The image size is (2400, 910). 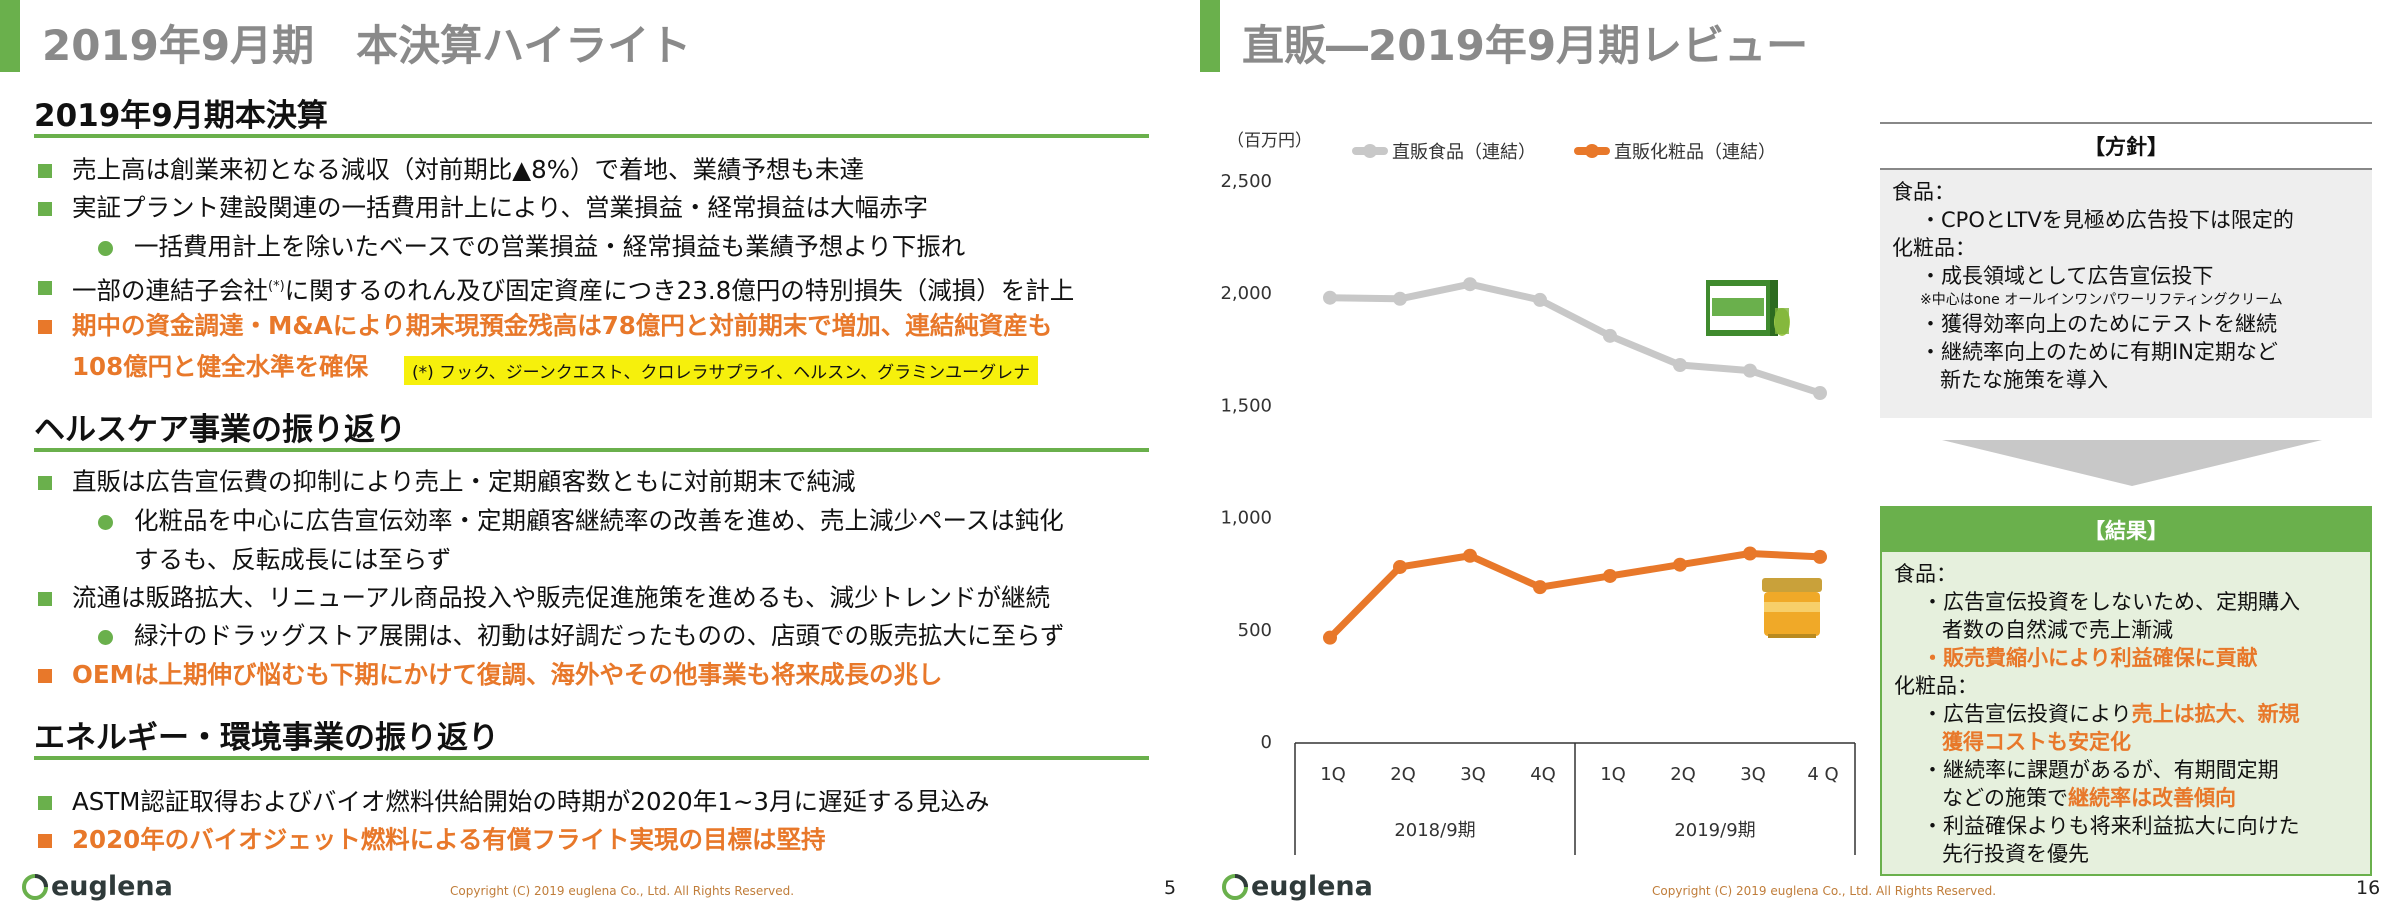 I want to click on policy-cosmetics-item: ・成長領域として広告宣伝投下, so click(x=2067, y=276).